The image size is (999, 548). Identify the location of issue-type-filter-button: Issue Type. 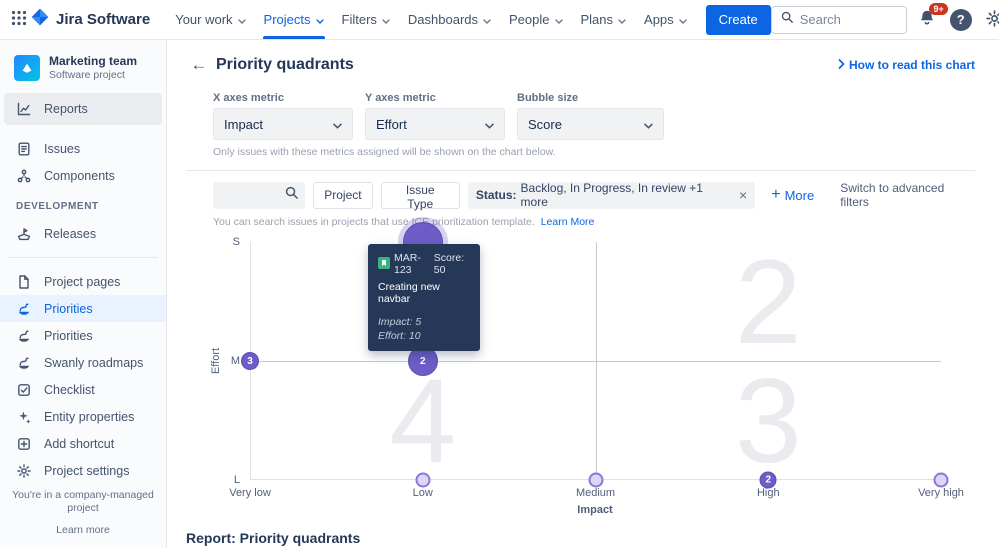
(420, 196).